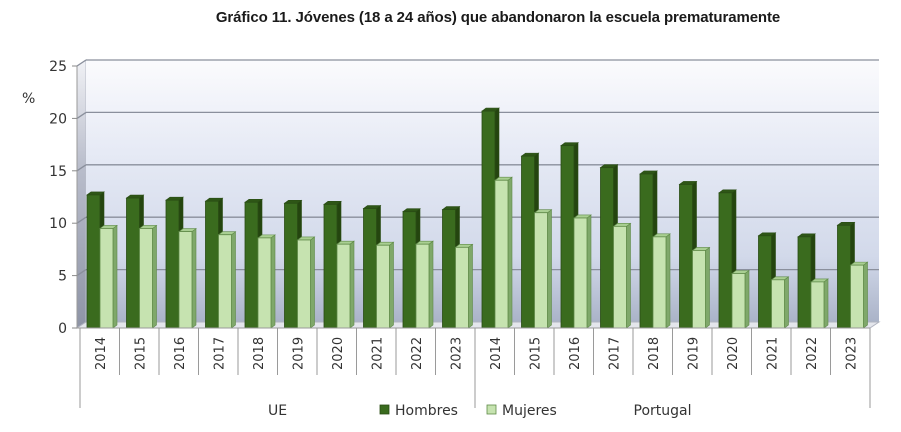  I want to click on legend-item-hombres: Hombres, so click(418, 411).